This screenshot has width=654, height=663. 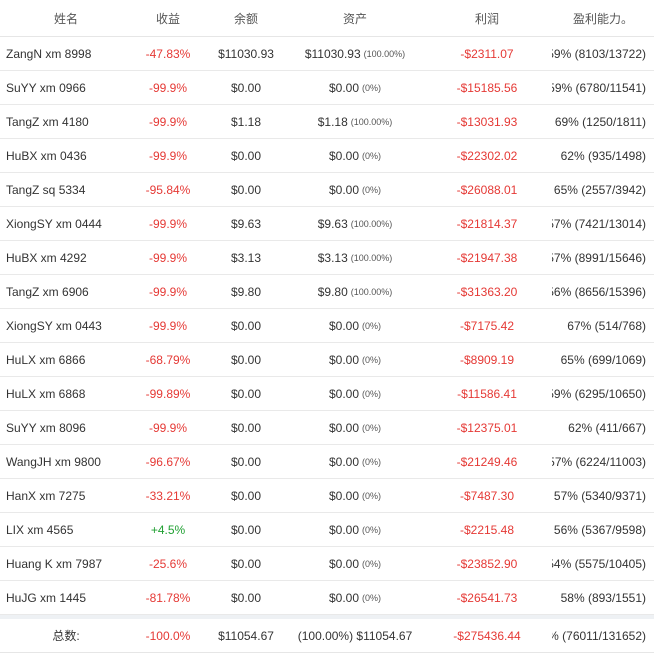 What do you see at coordinates (487, 190) in the screenshot?
I see `profit-value: -$26088.01` at bounding box center [487, 190].